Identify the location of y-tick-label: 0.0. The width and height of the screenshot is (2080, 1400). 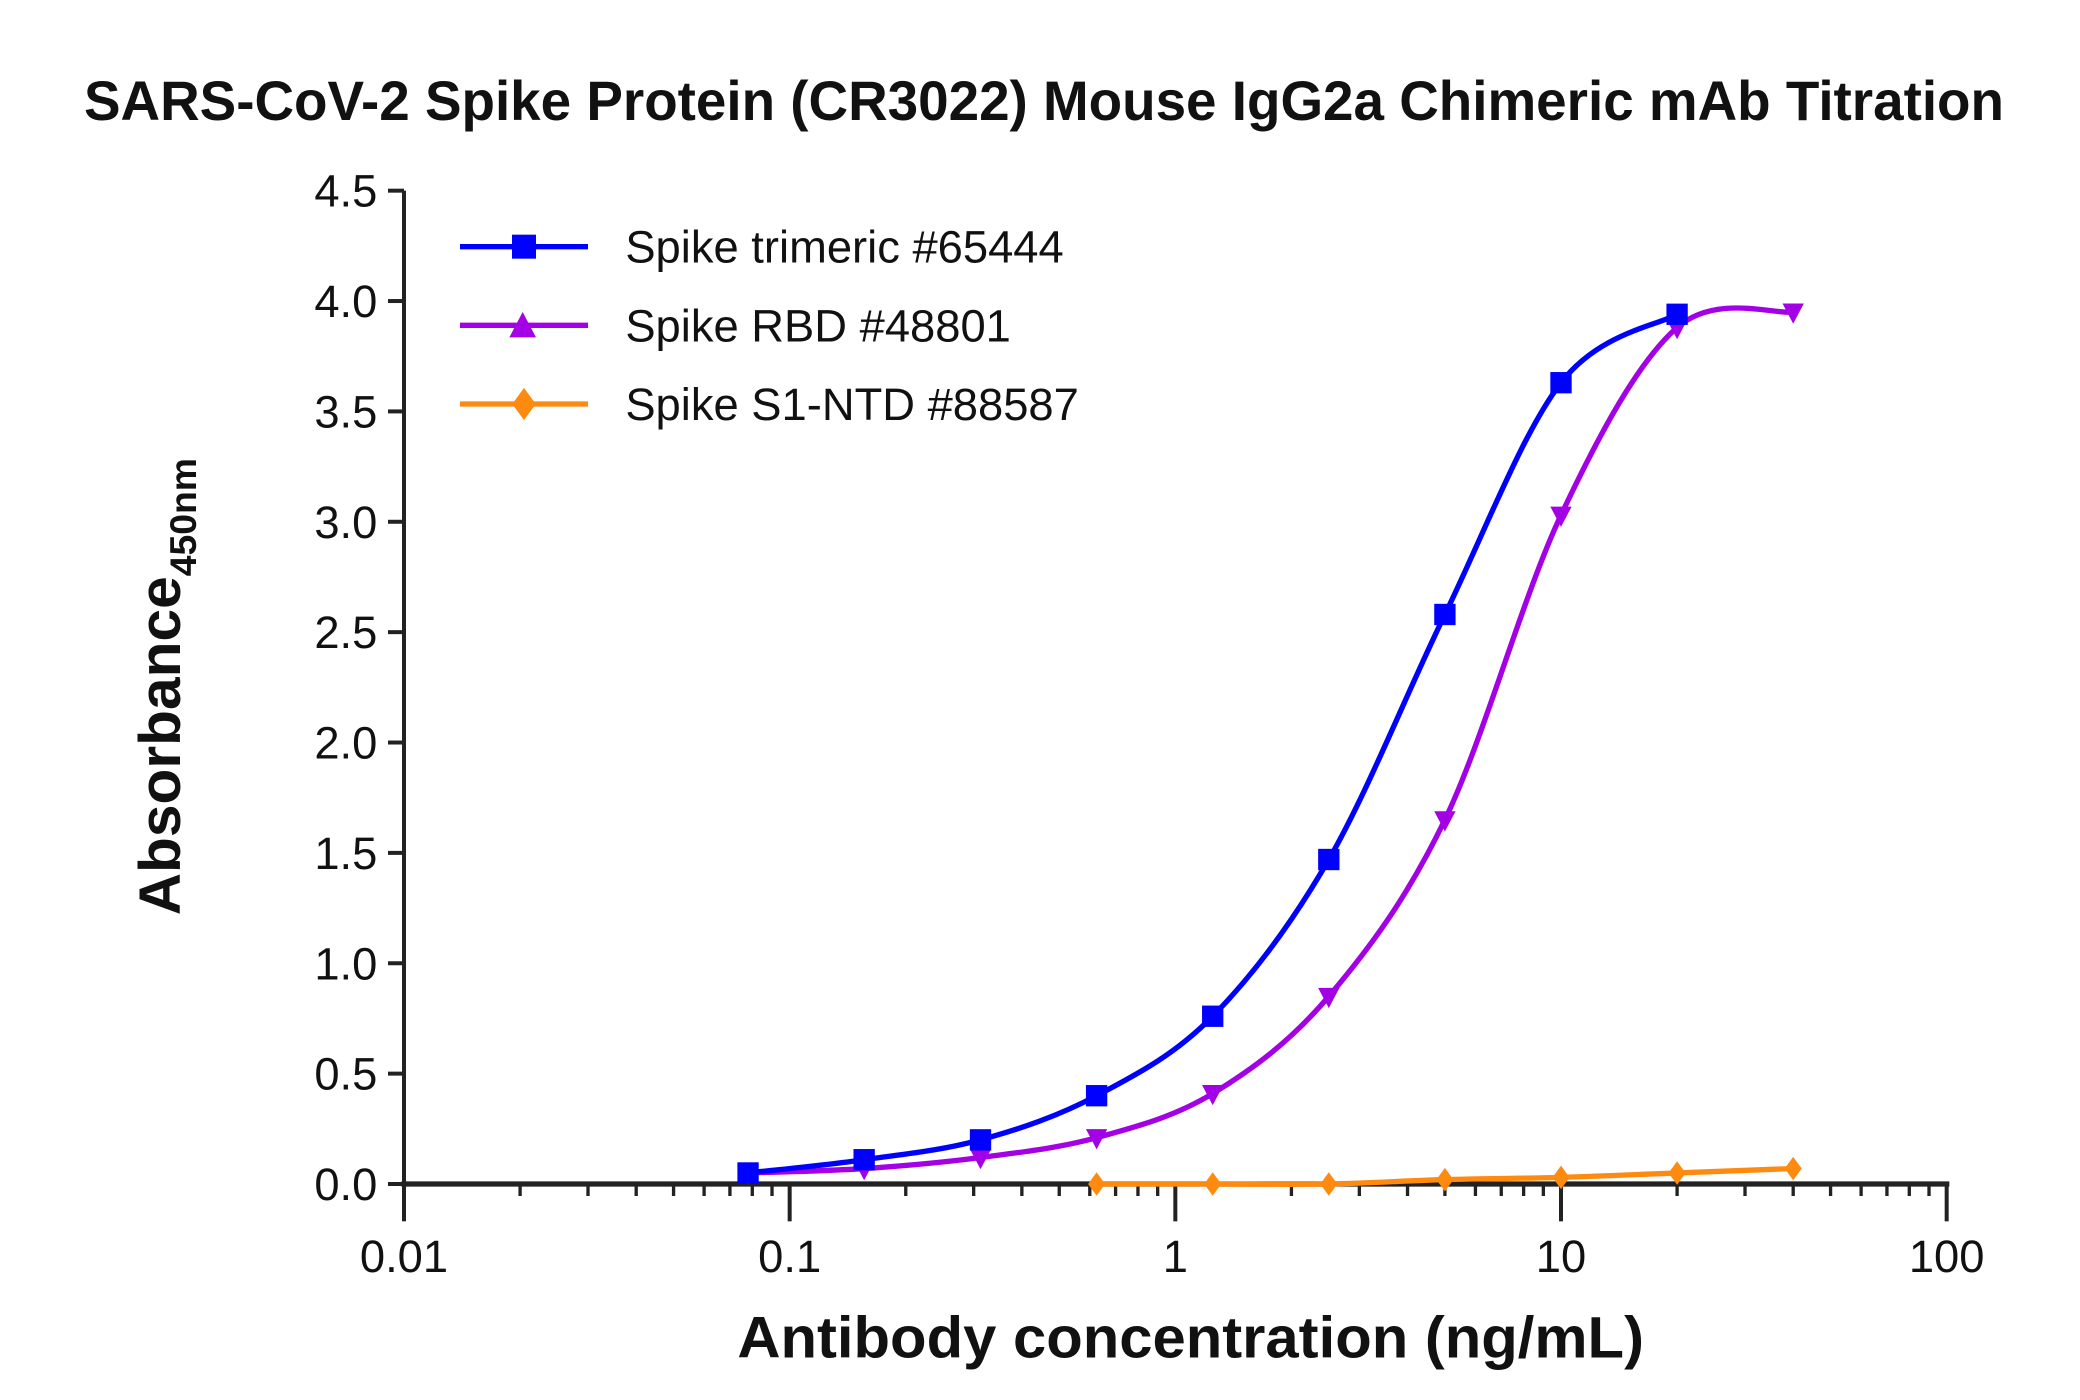
(345, 1184).